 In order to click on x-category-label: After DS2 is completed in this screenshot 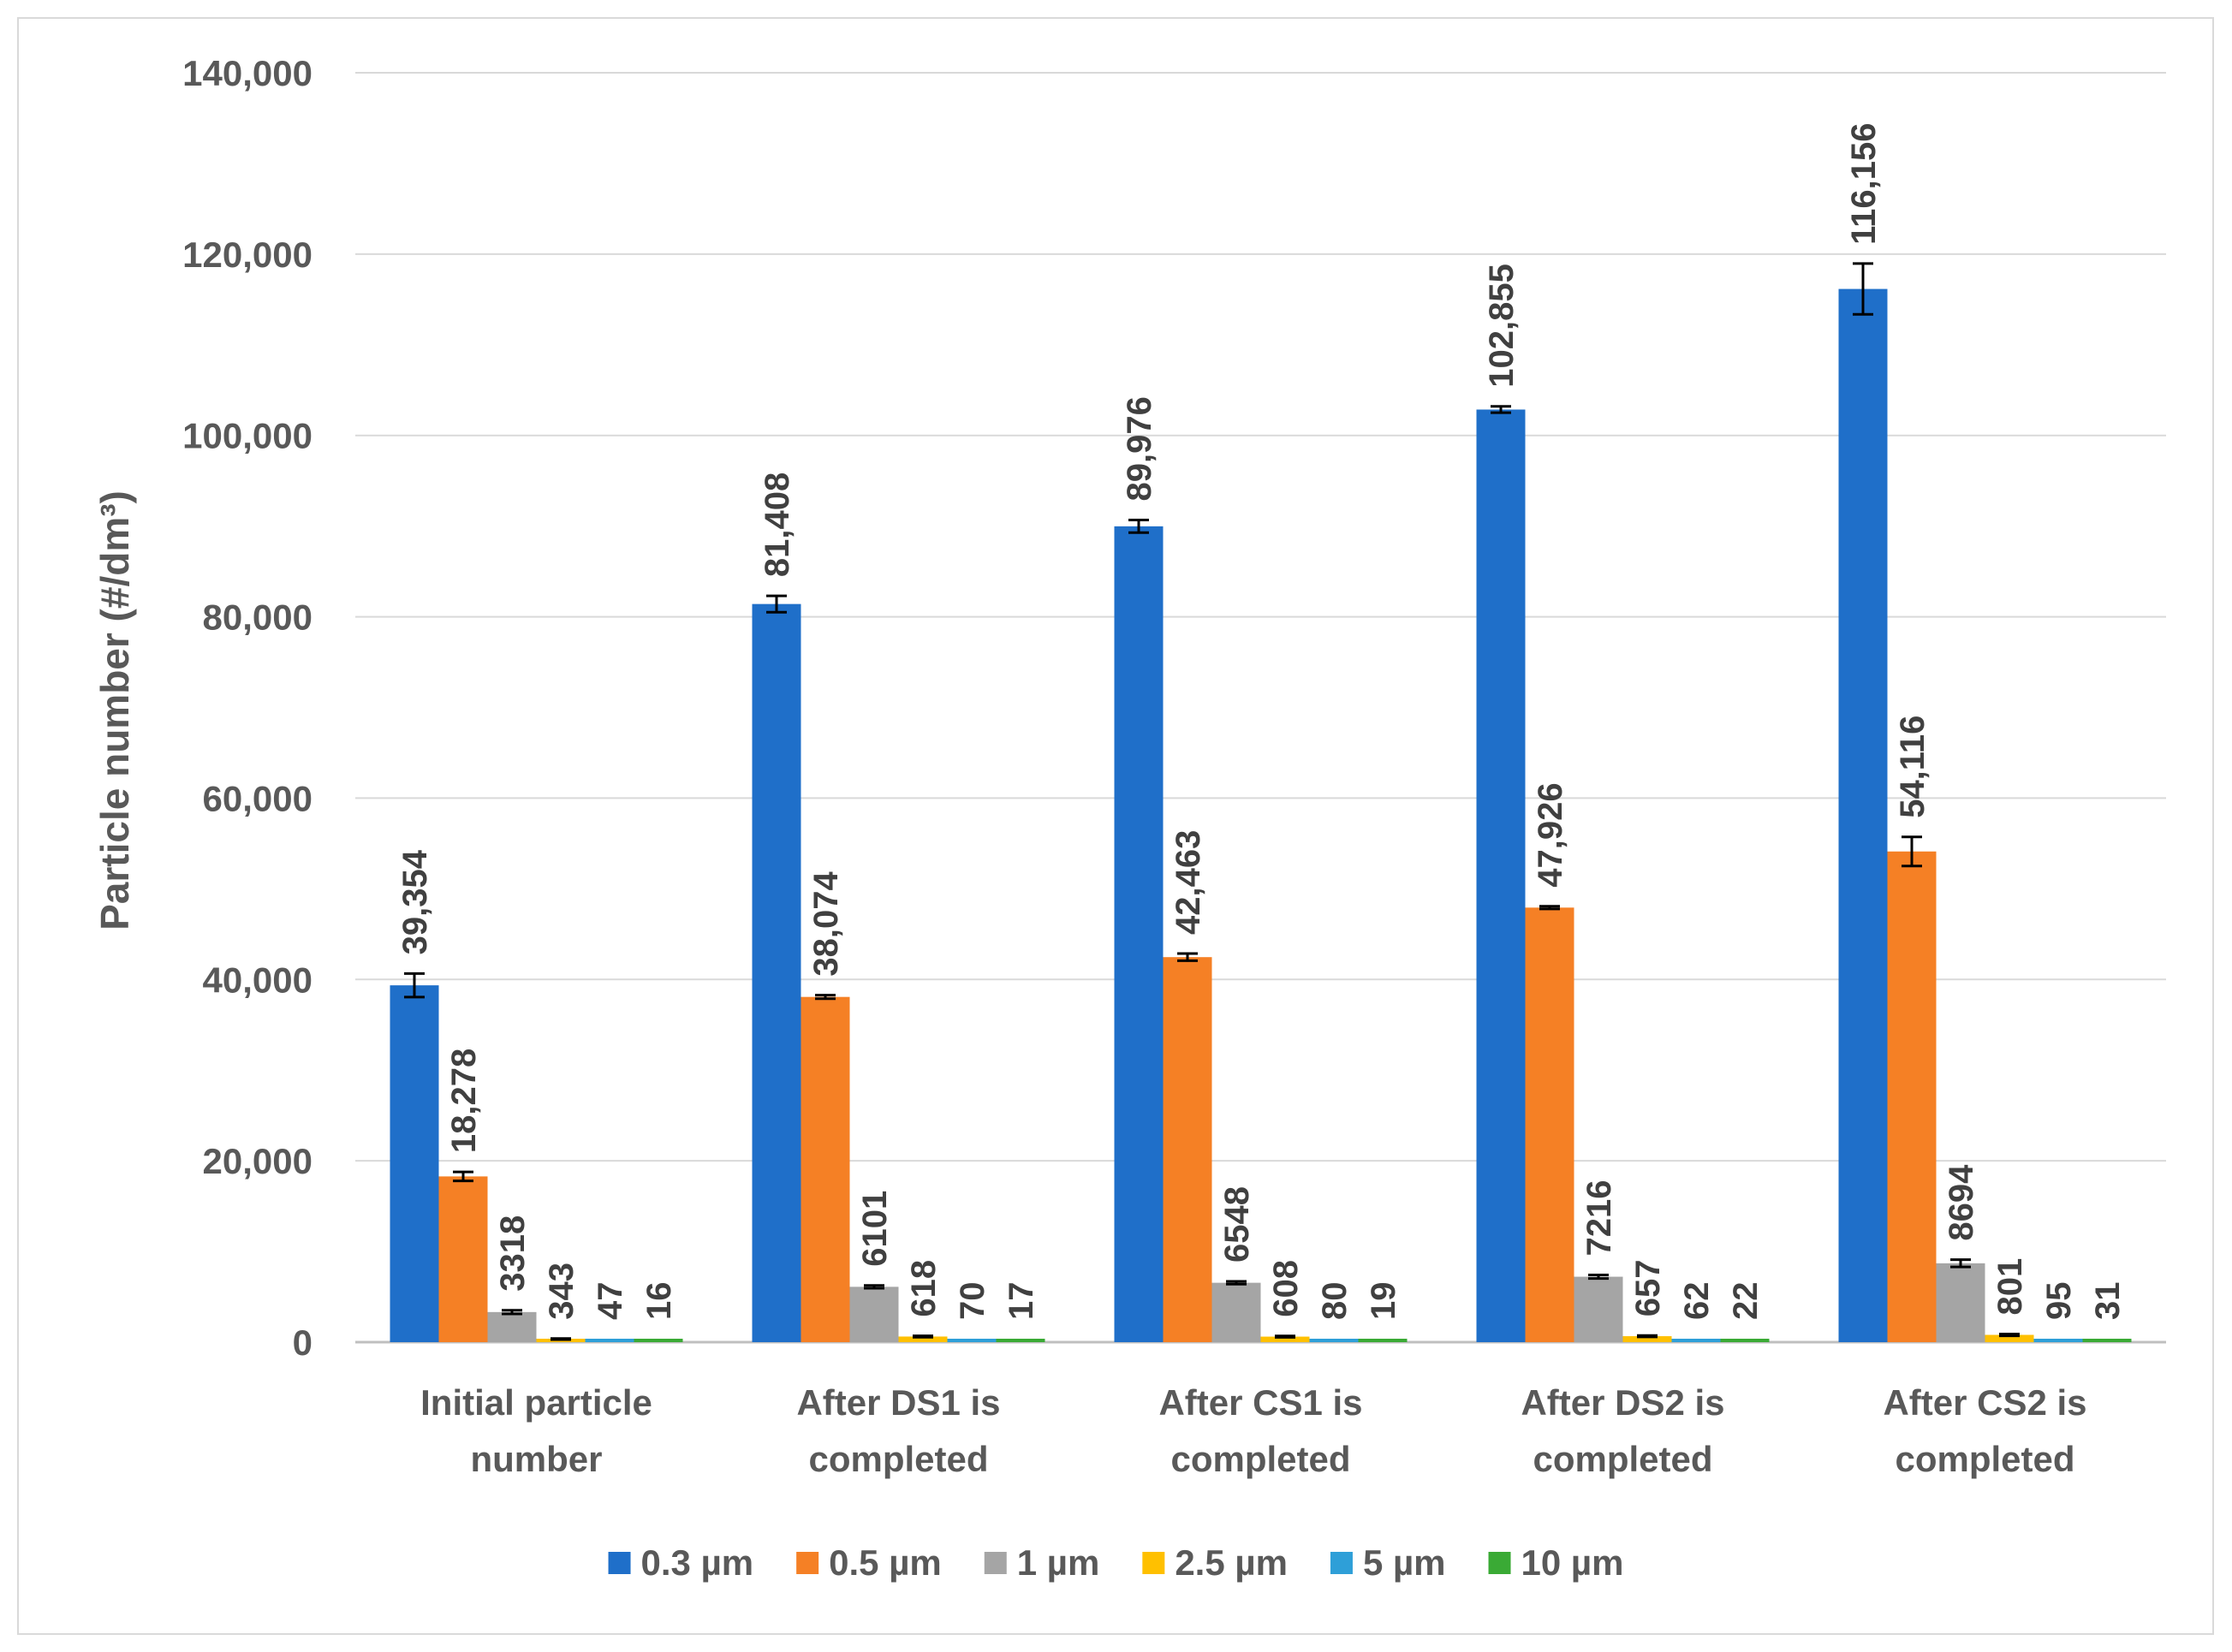, I will do `click(1622, 1430)`.